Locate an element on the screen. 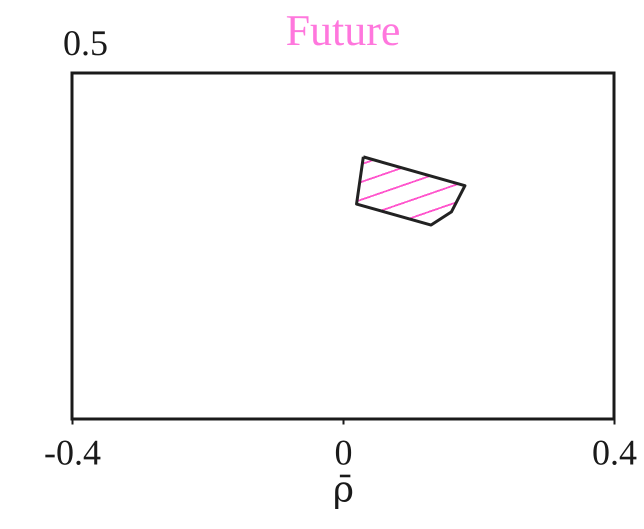  text: 0.5 is located at coordinates (85, 43).